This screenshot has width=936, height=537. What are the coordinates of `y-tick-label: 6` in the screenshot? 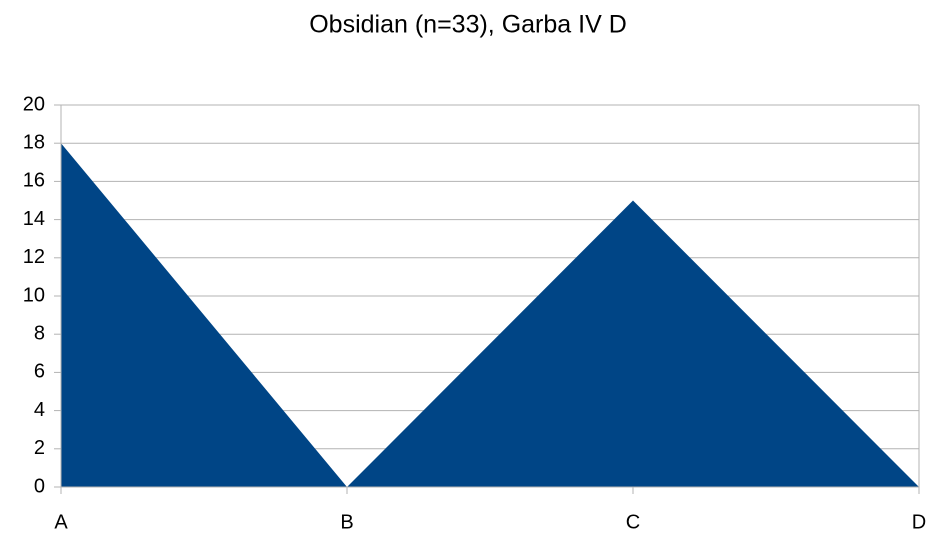 It's located at (39, 372).